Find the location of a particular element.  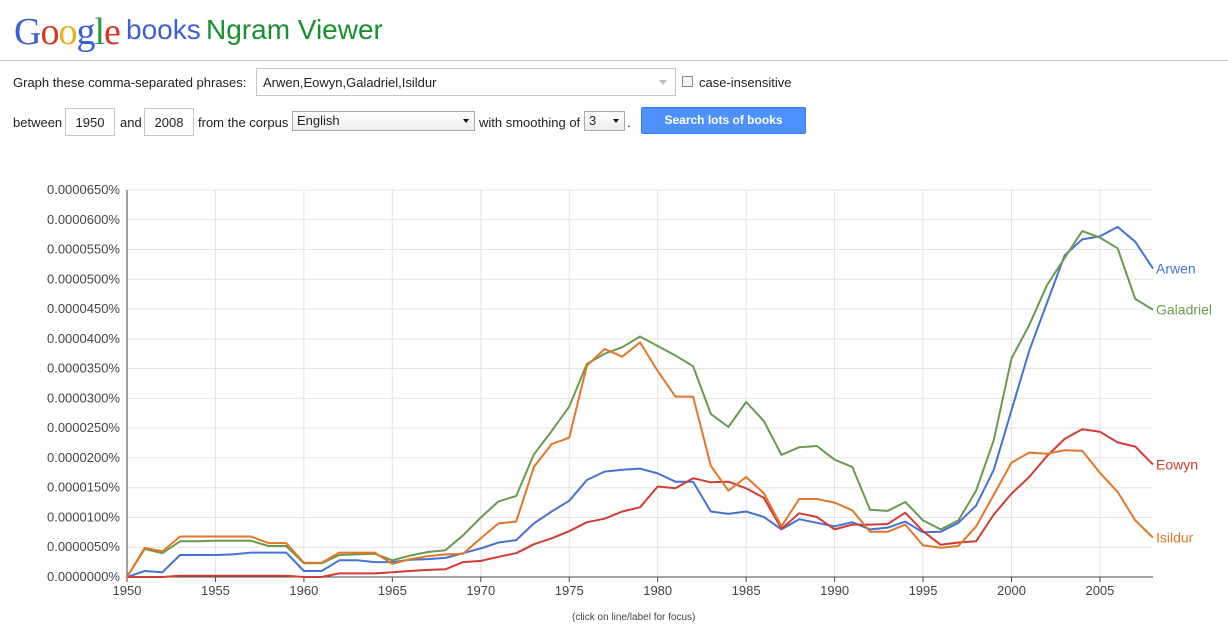

x-tick-label: 1995 is located at coordinates (923, 590).